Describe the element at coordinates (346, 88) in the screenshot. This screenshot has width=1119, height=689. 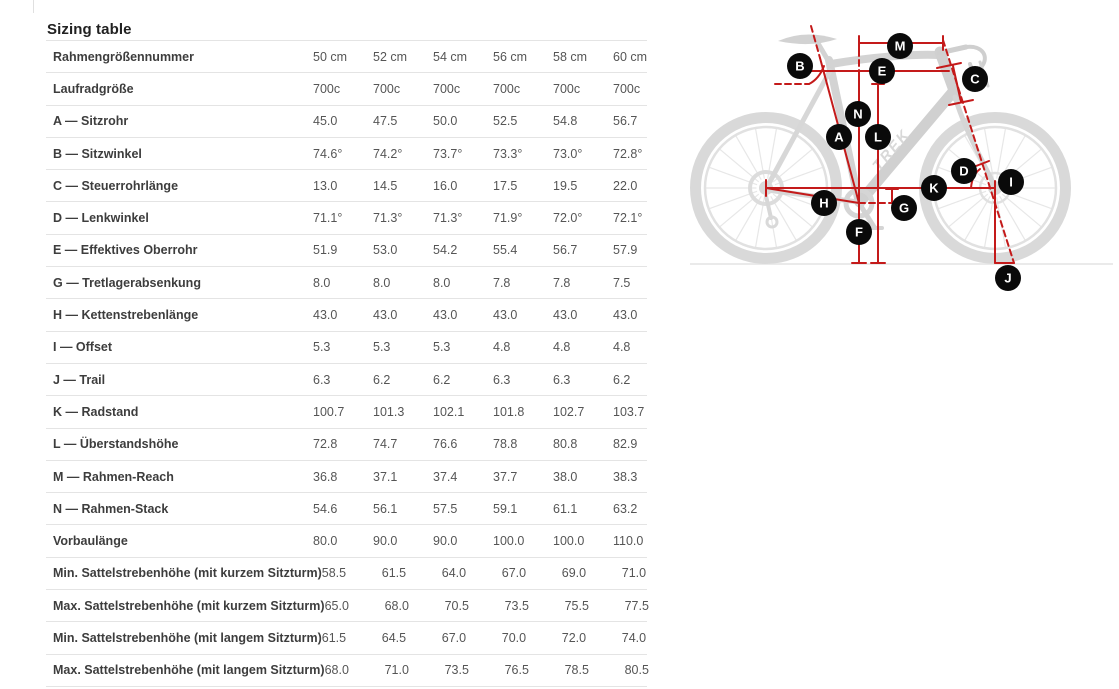
I see `table-row: Laufradgröße 700c 700c 700c 700c 700c 700c` at that location.